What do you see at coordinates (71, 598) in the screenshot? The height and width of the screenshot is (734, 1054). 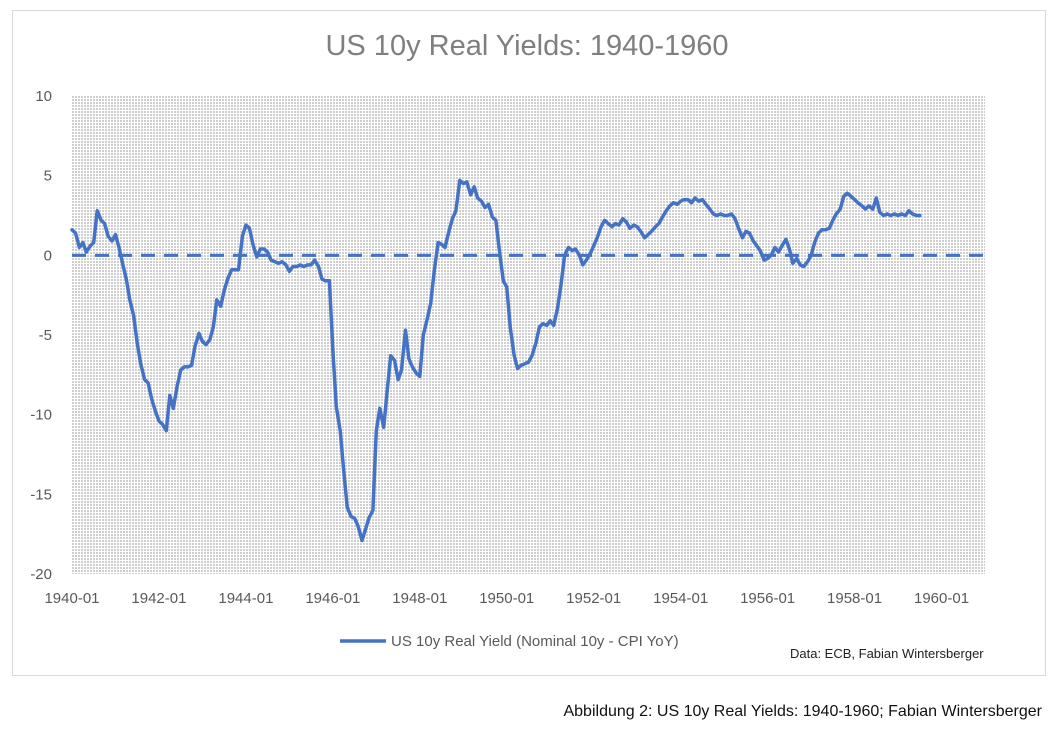 I see `x-tick-label: 1940-01` at bounding box center [71, 598].